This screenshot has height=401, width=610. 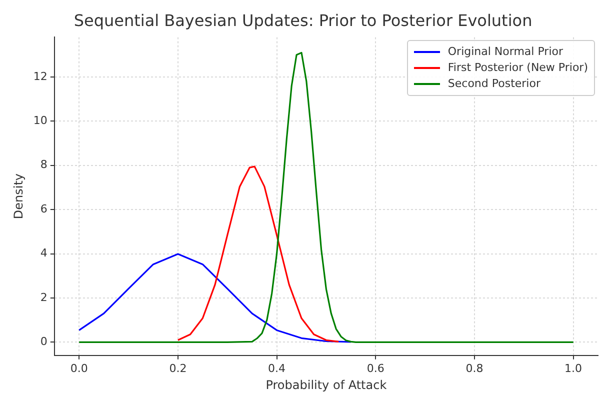 What do you see at coordinates (79, 368) in the screenshot?
I see `x-tick-label: 0.0` at bounding box center [79, 368].